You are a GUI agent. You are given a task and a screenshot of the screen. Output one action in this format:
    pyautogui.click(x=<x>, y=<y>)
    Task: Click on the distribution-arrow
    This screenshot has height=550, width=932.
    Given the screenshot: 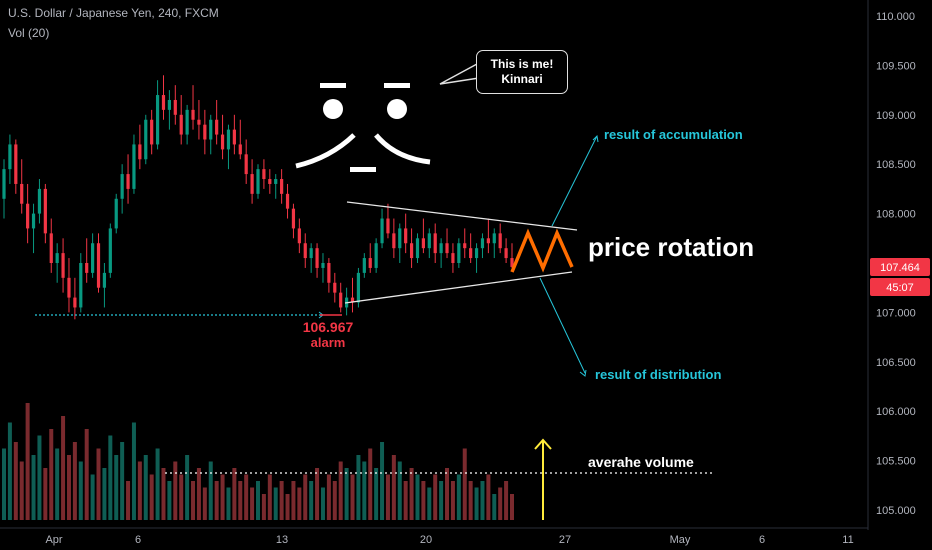 What is the action you would take?
    pyautogui.click(x=562, y=325)
    